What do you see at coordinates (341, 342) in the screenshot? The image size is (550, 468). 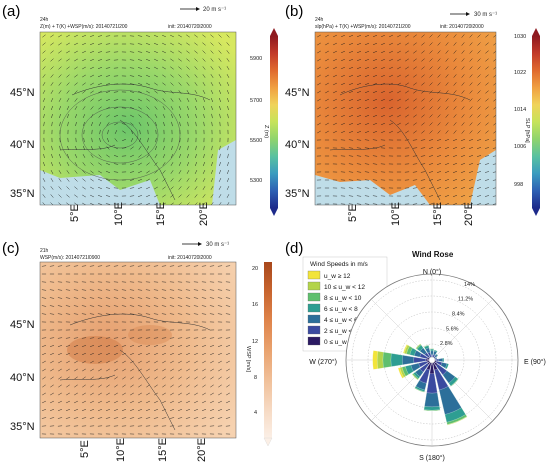 I see `rose-legend-label: 0 ≤ u_w < 2` at bounding box center [341, 342].